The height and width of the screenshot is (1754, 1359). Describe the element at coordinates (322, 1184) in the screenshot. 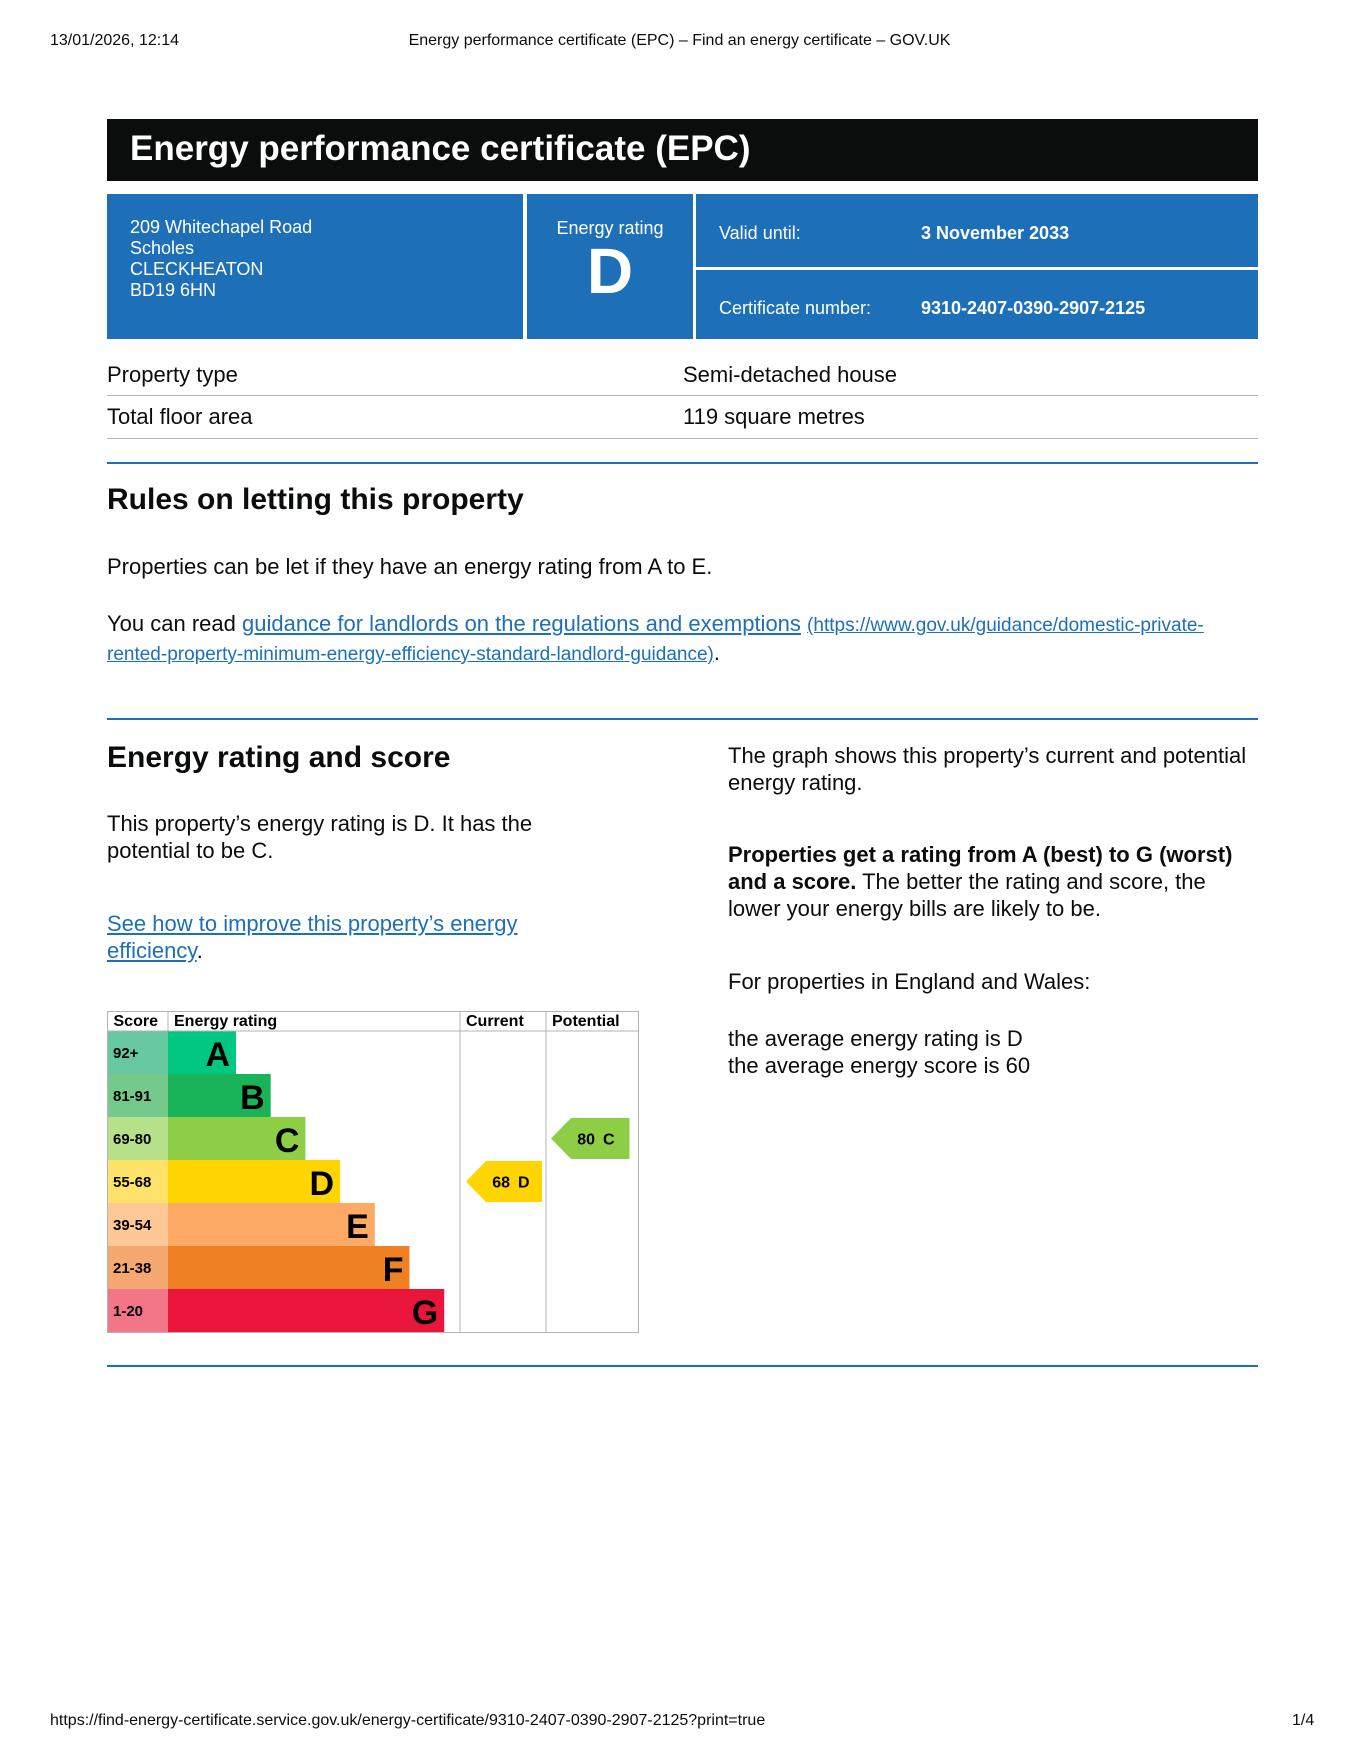

I see `band-letter: D` at that location.